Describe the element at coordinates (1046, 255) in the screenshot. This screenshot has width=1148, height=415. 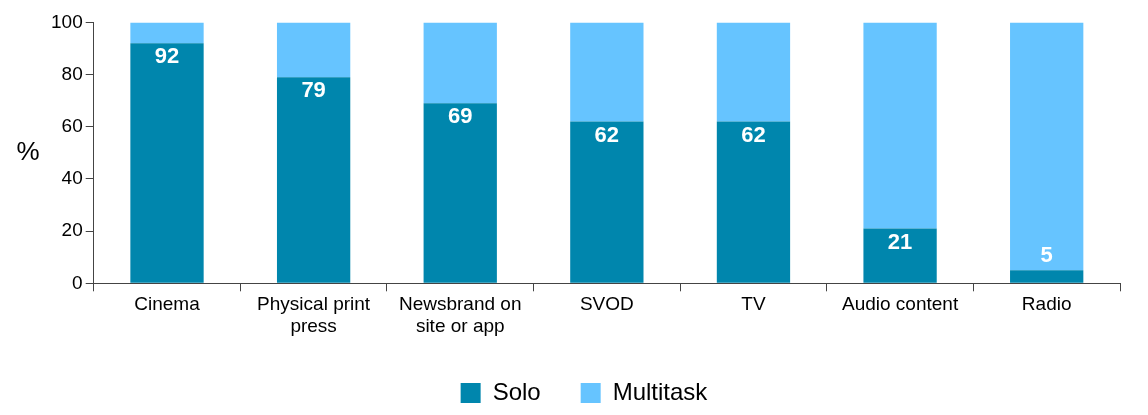
I see `data-label: 5` at that location.